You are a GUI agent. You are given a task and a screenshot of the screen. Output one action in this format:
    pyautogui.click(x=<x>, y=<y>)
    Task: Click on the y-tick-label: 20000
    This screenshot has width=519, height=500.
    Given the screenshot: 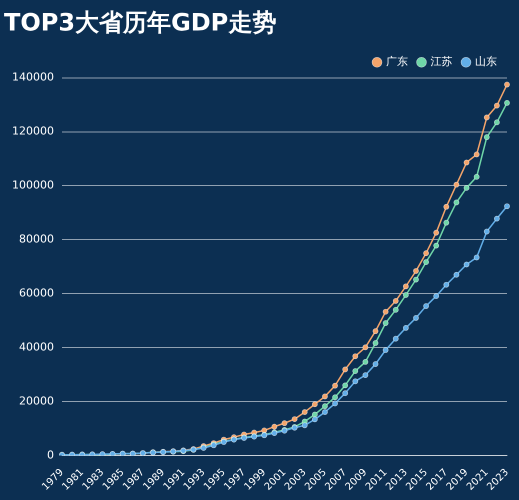 What is the action you would take?
    pyautogui.click(x=36, y=401)
    